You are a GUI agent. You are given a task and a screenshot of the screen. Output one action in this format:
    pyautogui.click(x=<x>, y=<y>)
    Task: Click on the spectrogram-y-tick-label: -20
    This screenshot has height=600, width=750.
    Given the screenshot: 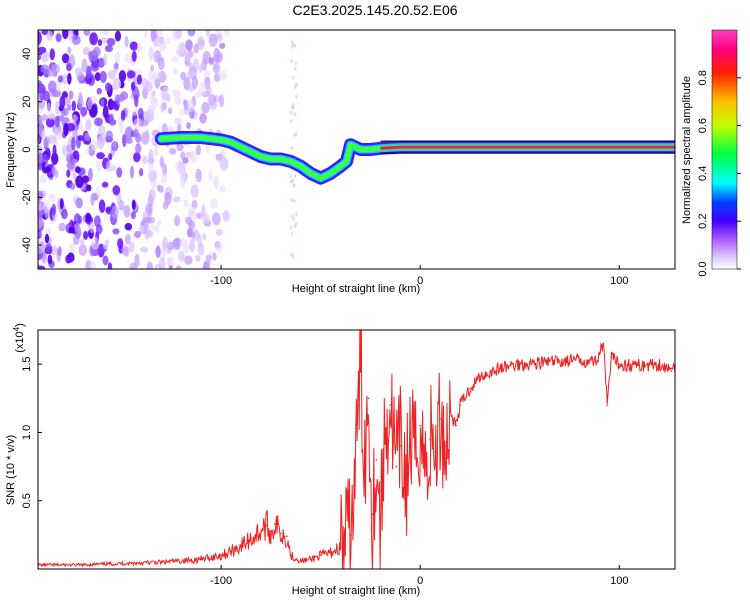 What is the action you would take?
    pyautogui.click(x=27, y=197)
    